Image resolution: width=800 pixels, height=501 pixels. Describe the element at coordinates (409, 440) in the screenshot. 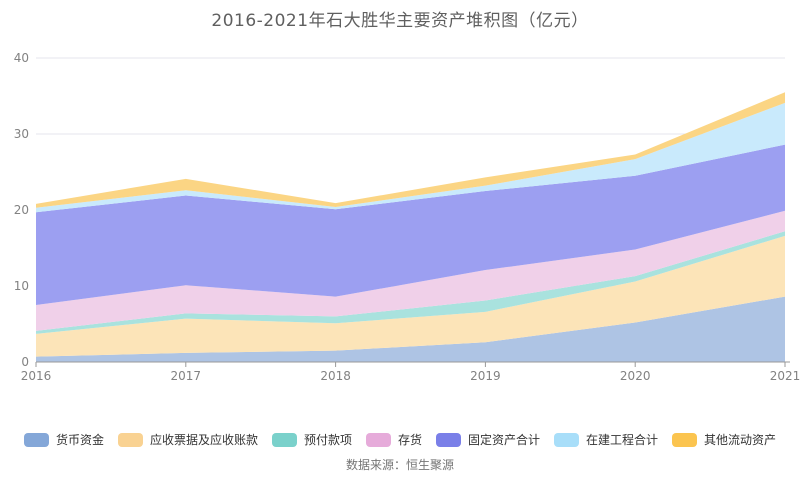

I see `legend-label-inventory: 存货` at that location.